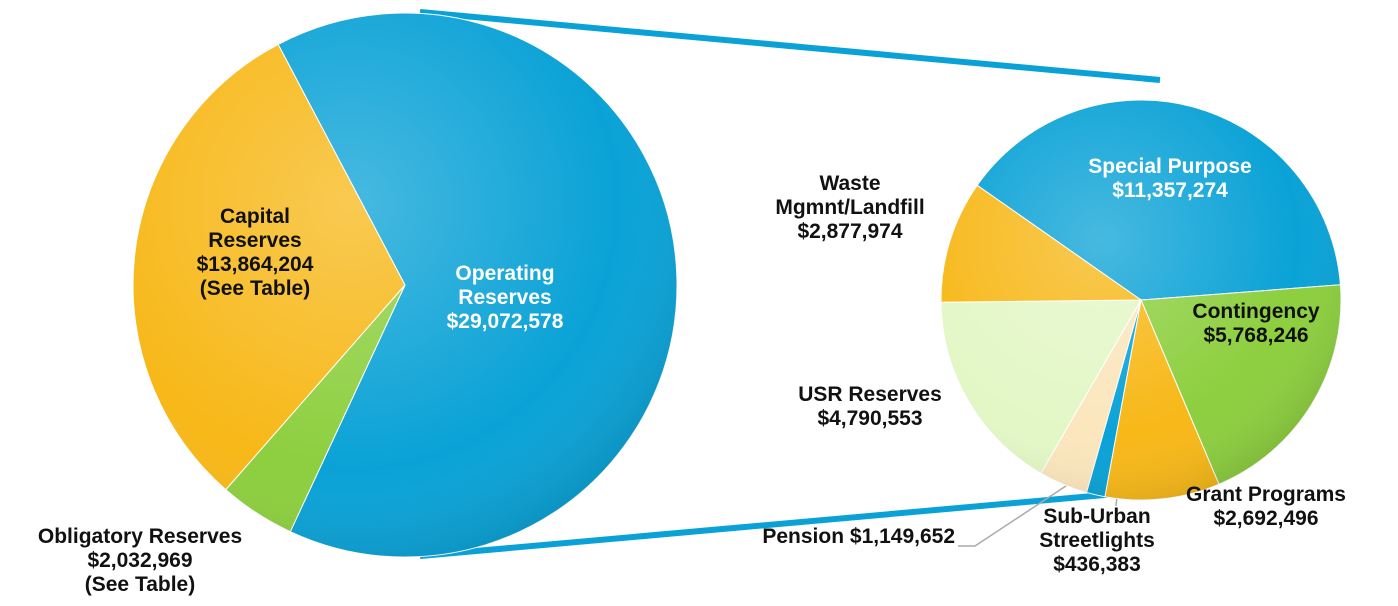  What do you see at coordinates (255, 264) in the screenshot?
I see `value-label: $13,864,204` at bounding box center [255, 264].